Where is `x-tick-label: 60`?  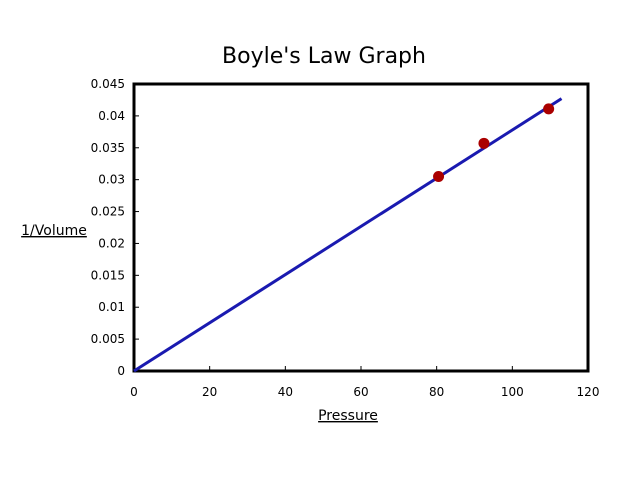 x-tick-label: 60 is located at coordinates (360, 392).